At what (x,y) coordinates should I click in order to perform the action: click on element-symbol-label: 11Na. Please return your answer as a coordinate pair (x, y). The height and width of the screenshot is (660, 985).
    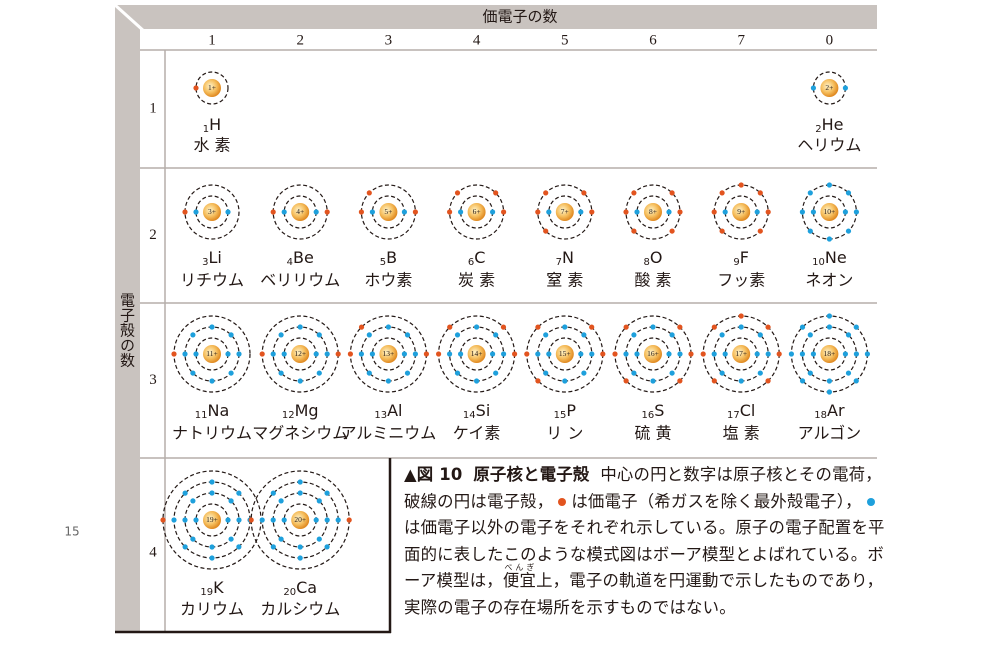
    Looking at the image, I should click on (212, 411).